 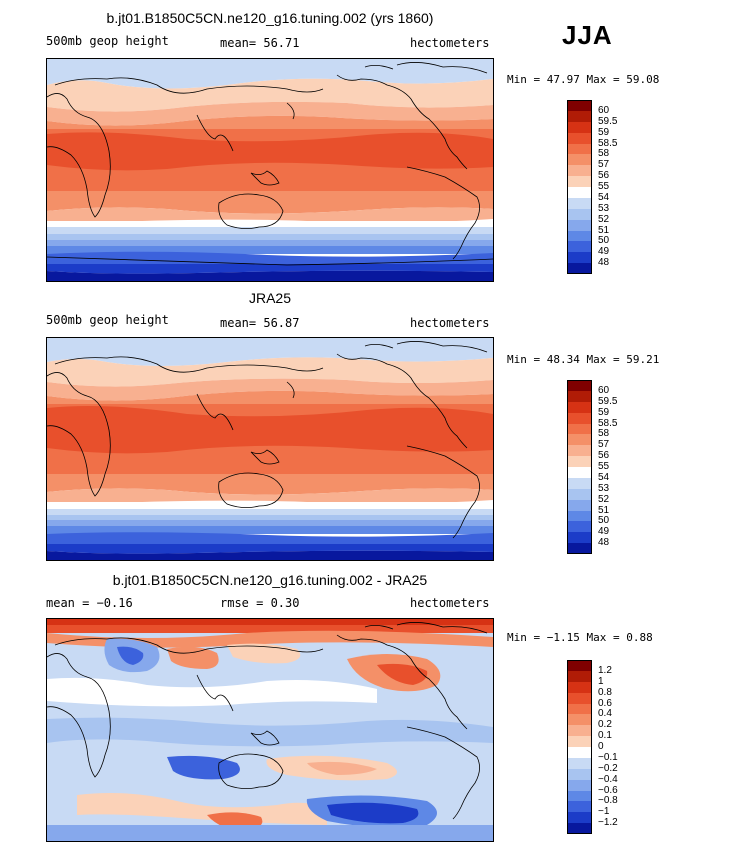 What do you see at coordinates (583, 79) in the screenshot?
I see `panel1-minmax: Min = 47.97 Max = 59.08` at bounding box center [583, 79].